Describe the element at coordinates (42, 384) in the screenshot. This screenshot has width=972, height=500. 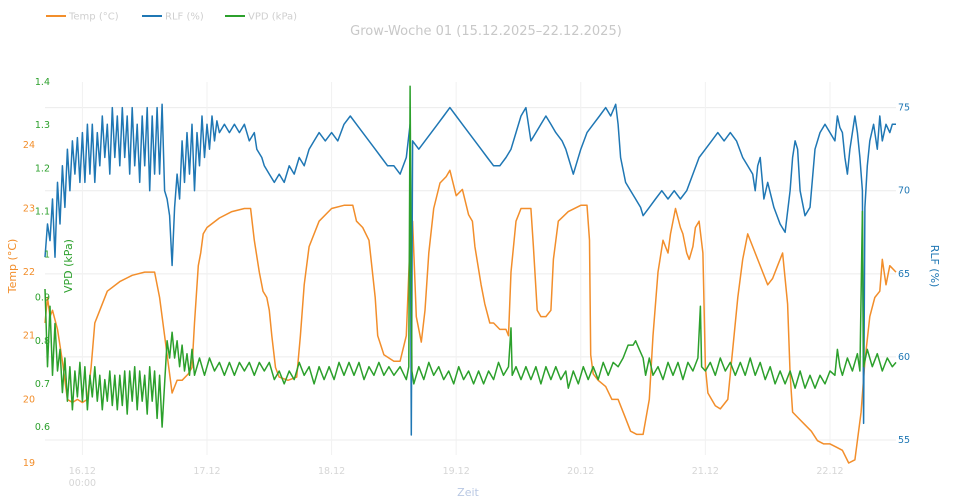
I see `vpd-tick-label: 0.7` at that location.